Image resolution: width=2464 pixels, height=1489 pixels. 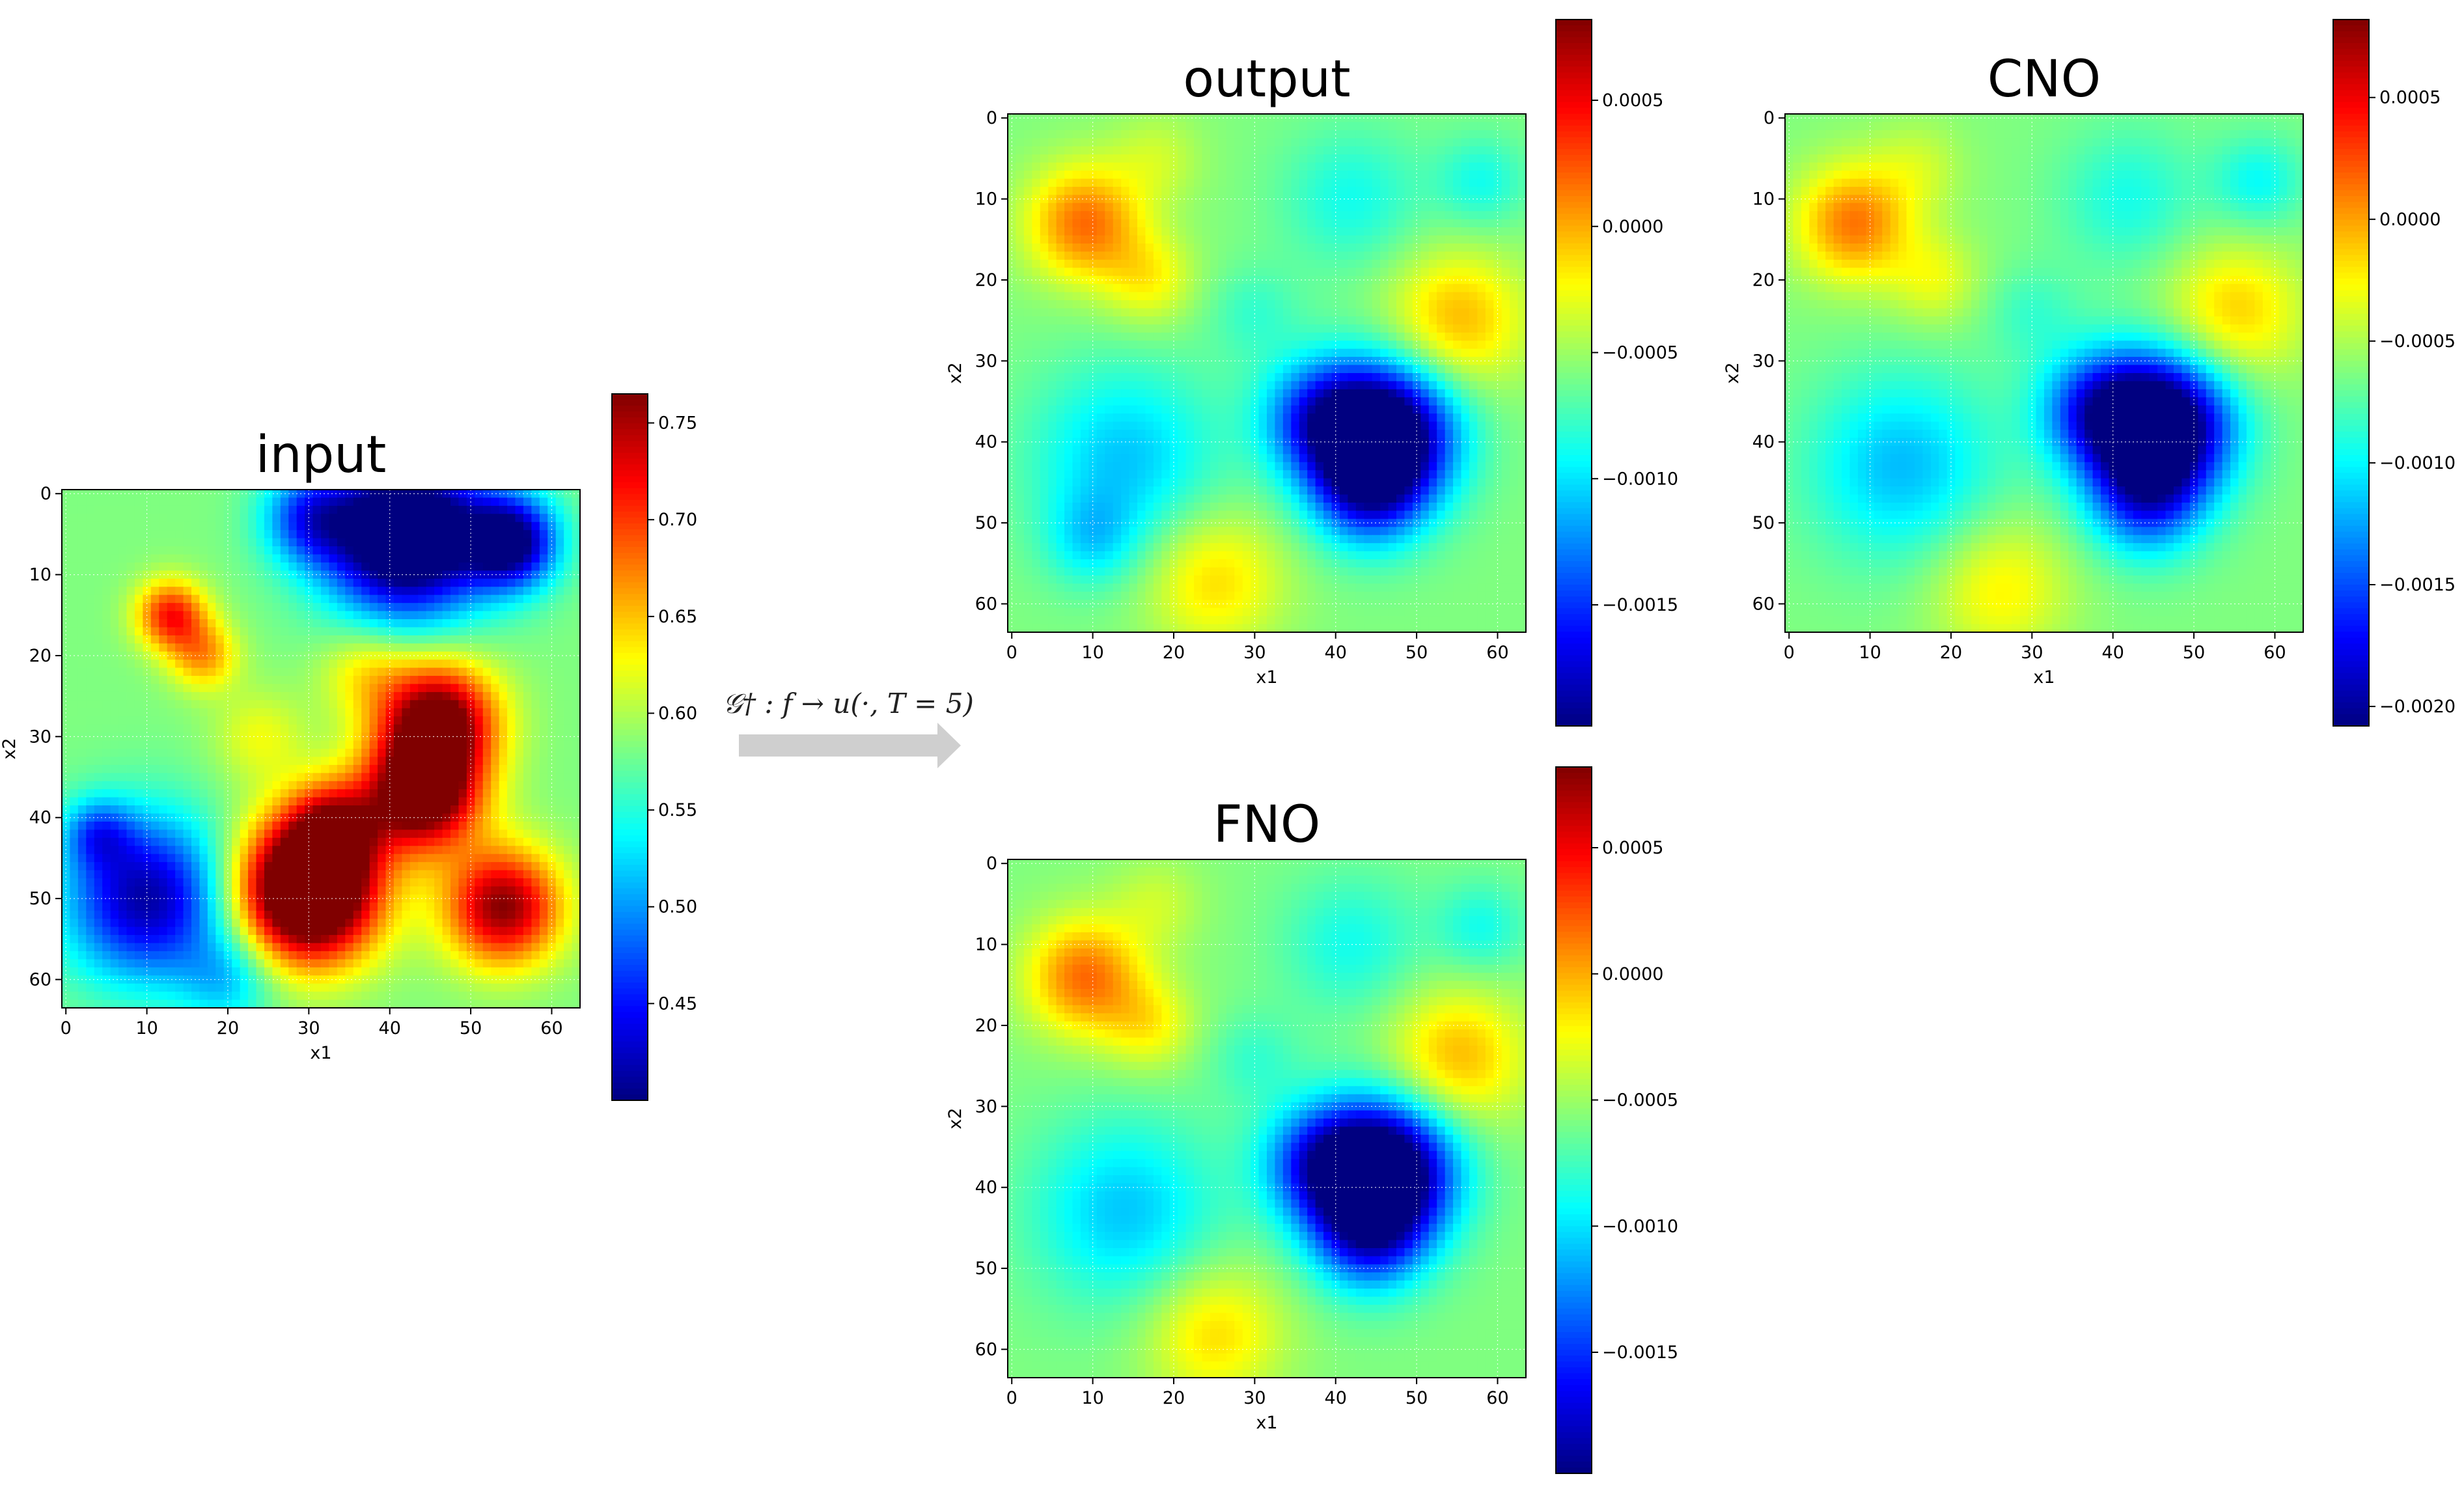 I want to click on y-tick-label: 0, so click(x=45, y=494).